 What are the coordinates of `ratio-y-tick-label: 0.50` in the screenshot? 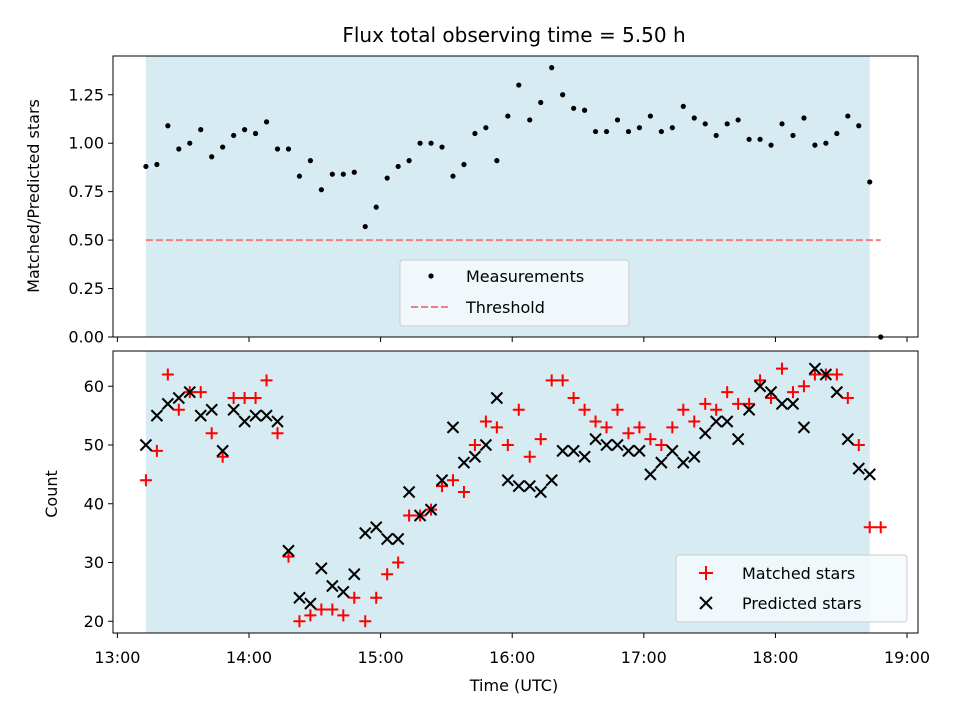 It's located at (86, 240).